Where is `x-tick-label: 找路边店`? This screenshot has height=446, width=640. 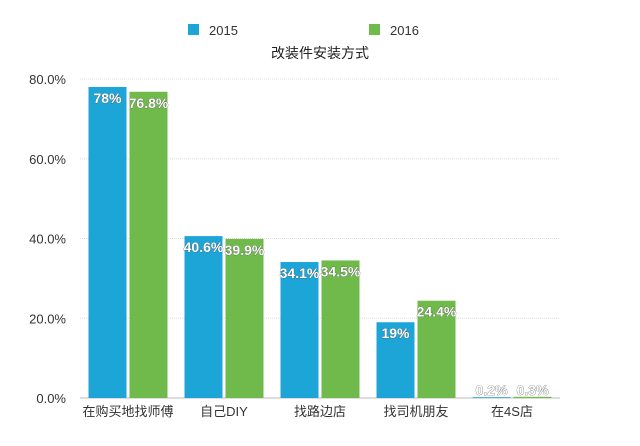 x-tick-label: 找路边店 is located at coordinates (320, 411).